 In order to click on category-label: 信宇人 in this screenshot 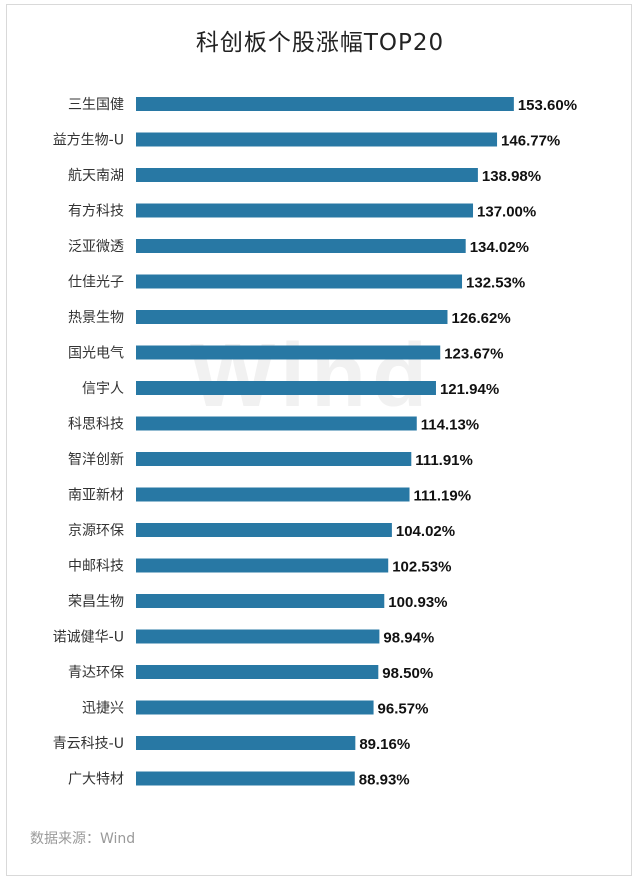, I will do `click(103, 389)`.